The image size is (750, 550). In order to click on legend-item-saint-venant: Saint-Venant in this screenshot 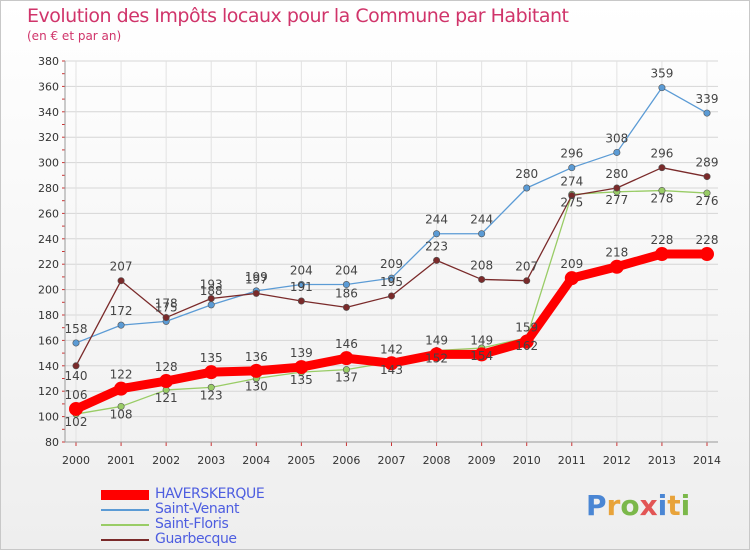, I will do `click(182, 509)`.